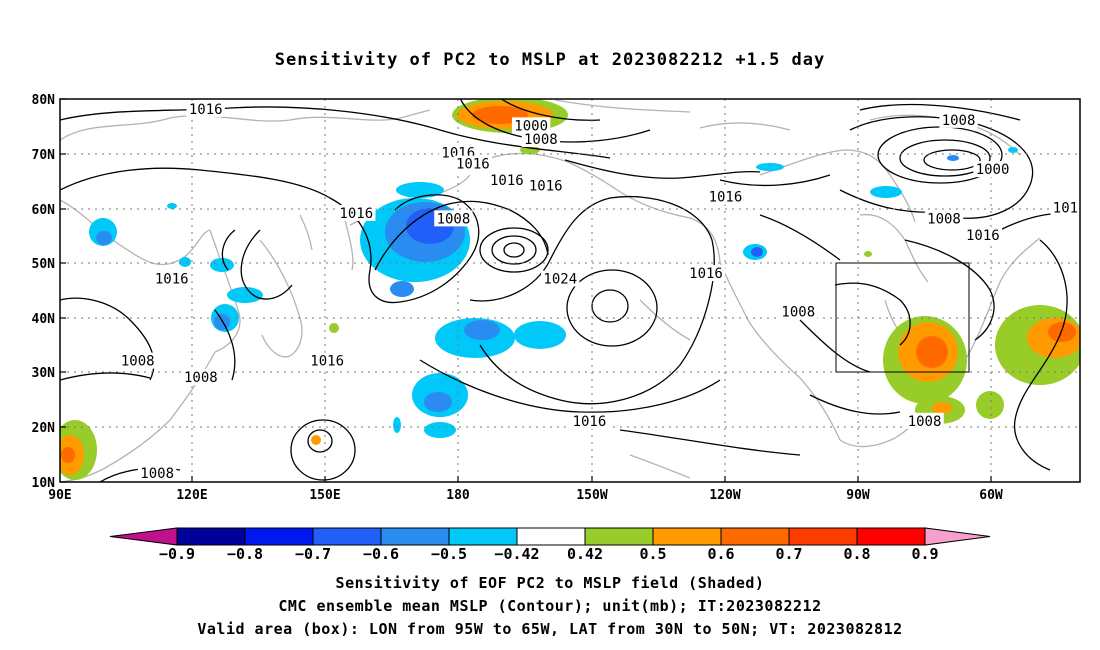 The image size is (1100, 650). What do you see at coordinates (44, 155) in the screenshot?
I see `lat-label-70n: 70N` at bounding box center [44, 155].